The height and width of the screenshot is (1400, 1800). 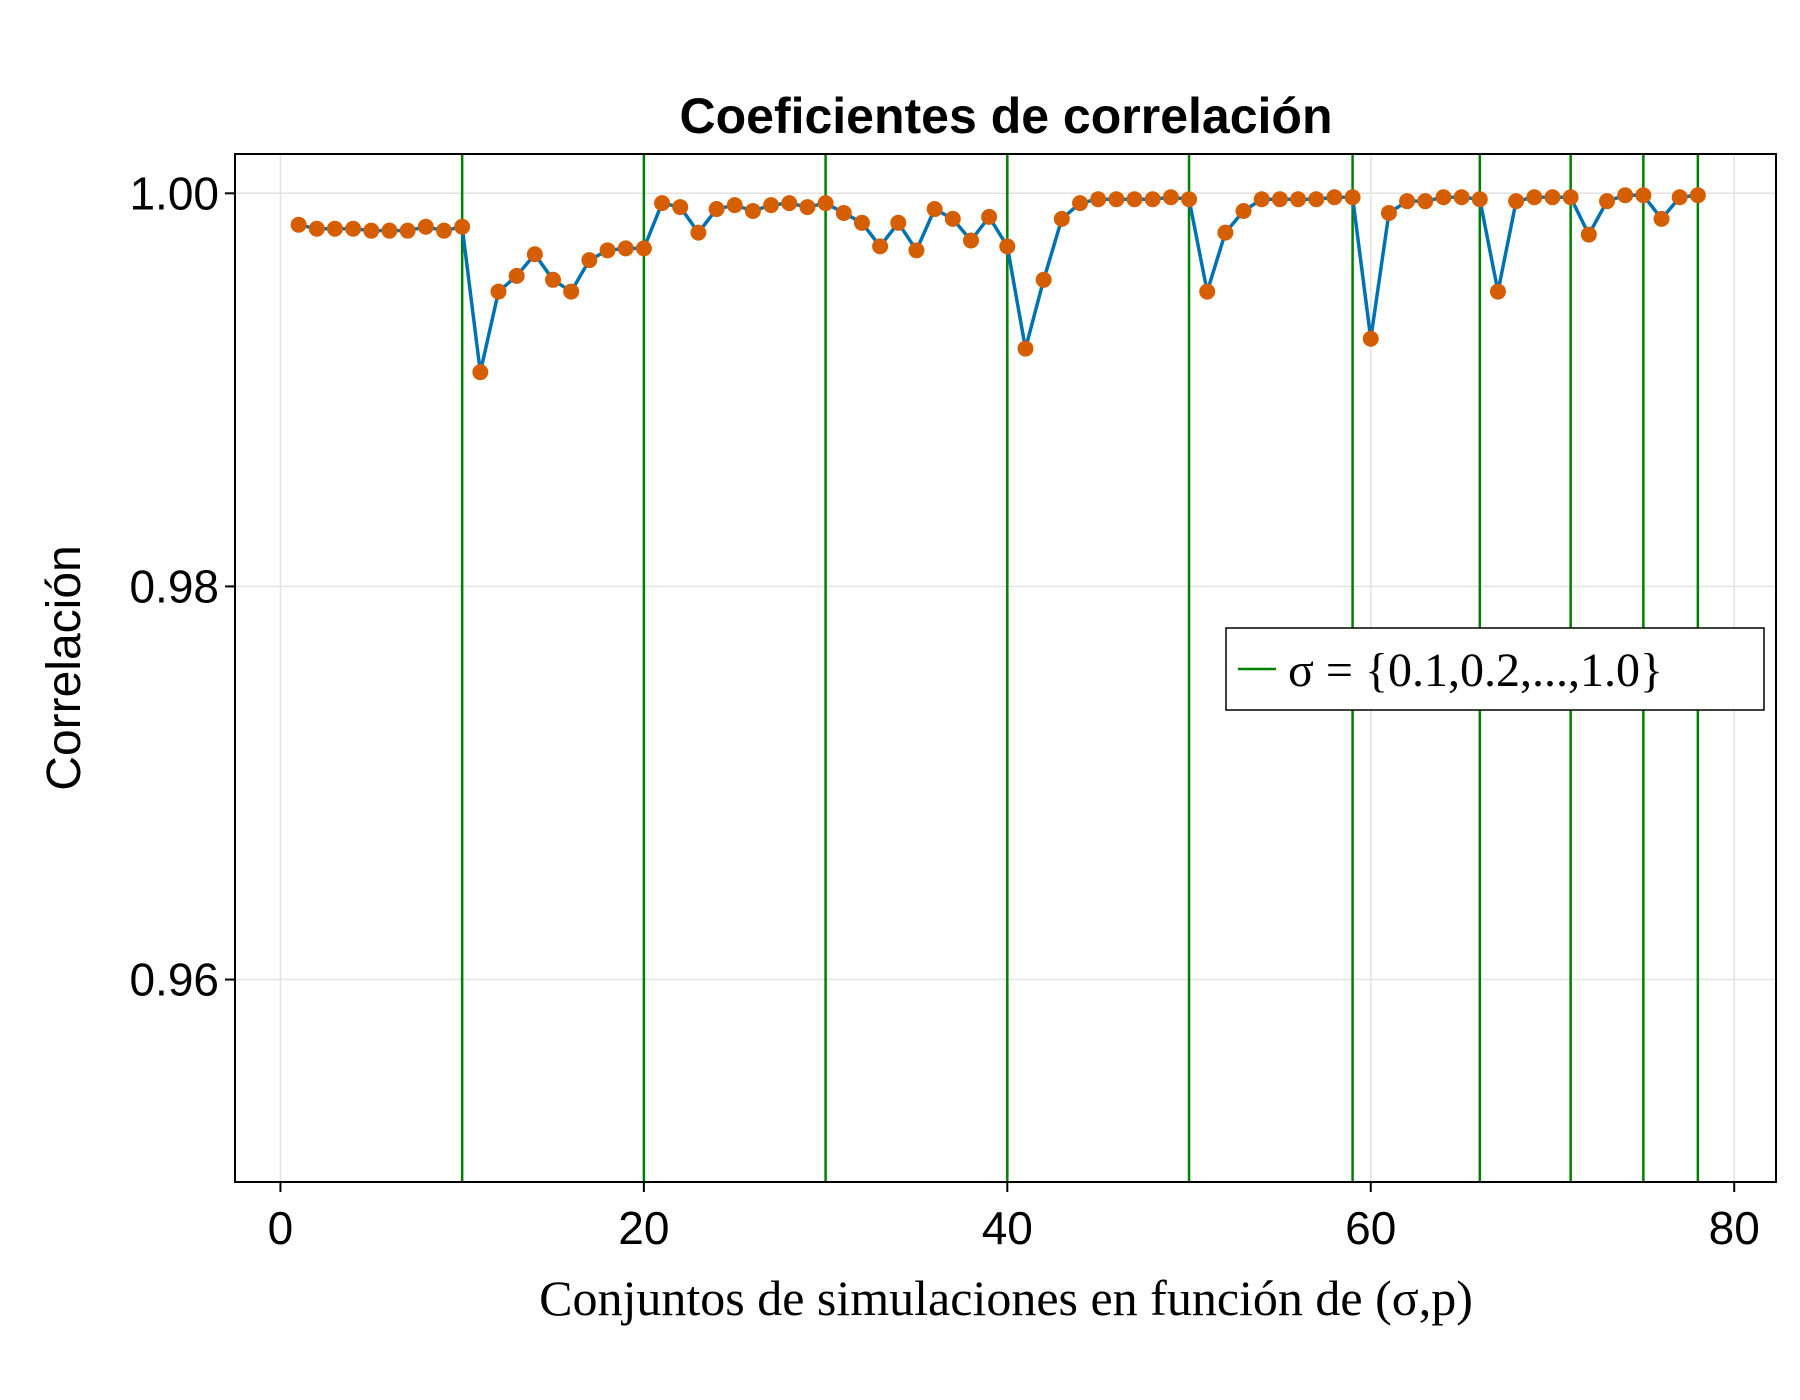 What do you see at coordinates (174, 586) in the screenshot?
I see `y-tick-label: 0.98` at bounding box center [174, 586].